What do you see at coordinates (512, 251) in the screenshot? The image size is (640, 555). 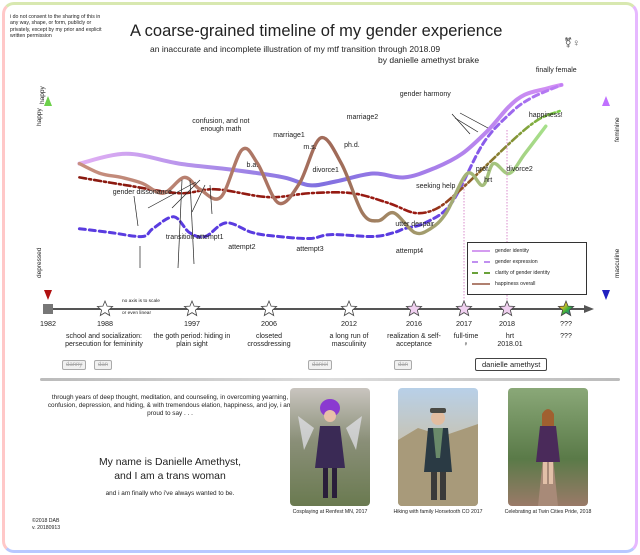 I see `legend-label: gender identity` at bounding box center [512, 251].